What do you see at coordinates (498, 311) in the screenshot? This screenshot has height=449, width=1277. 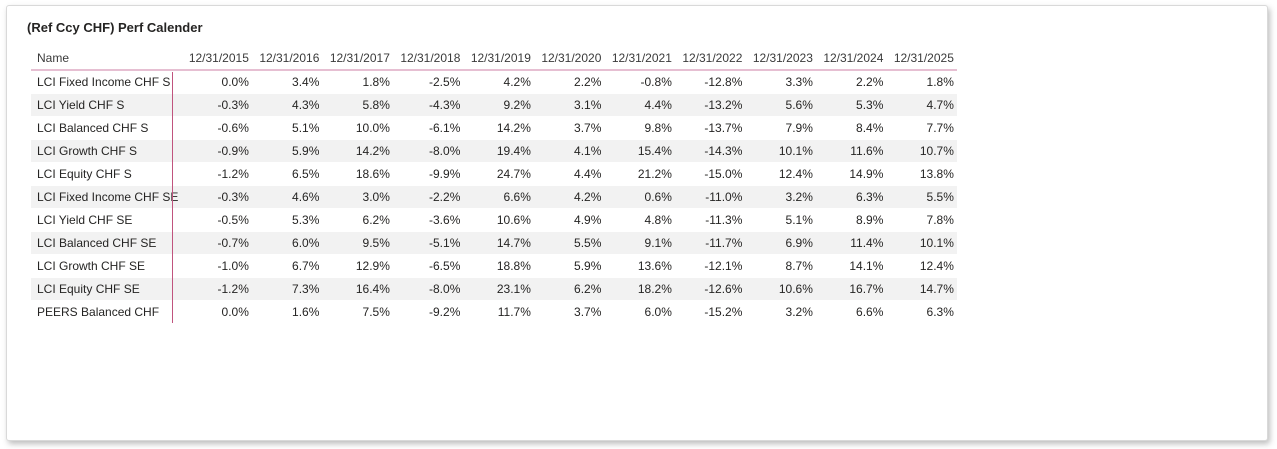 I see `value-cell: 11.7%` at bounding box center [498, 311].